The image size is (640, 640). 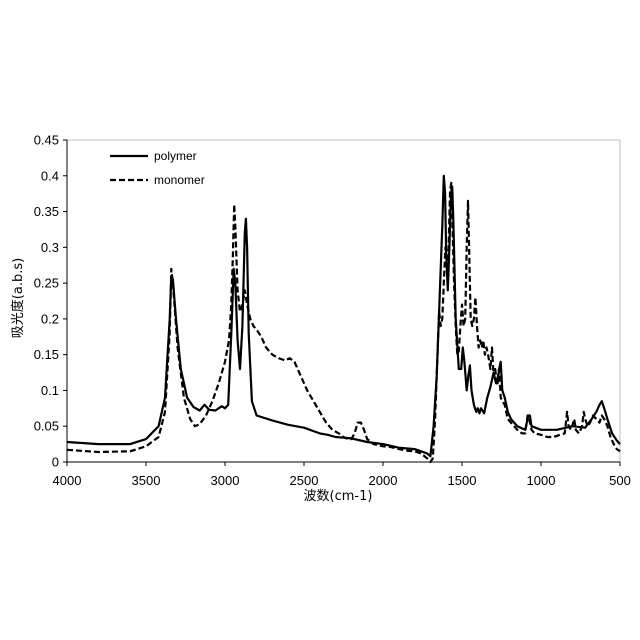 I want to click on x-tick-label: 1000, so click(x=541, y=480).